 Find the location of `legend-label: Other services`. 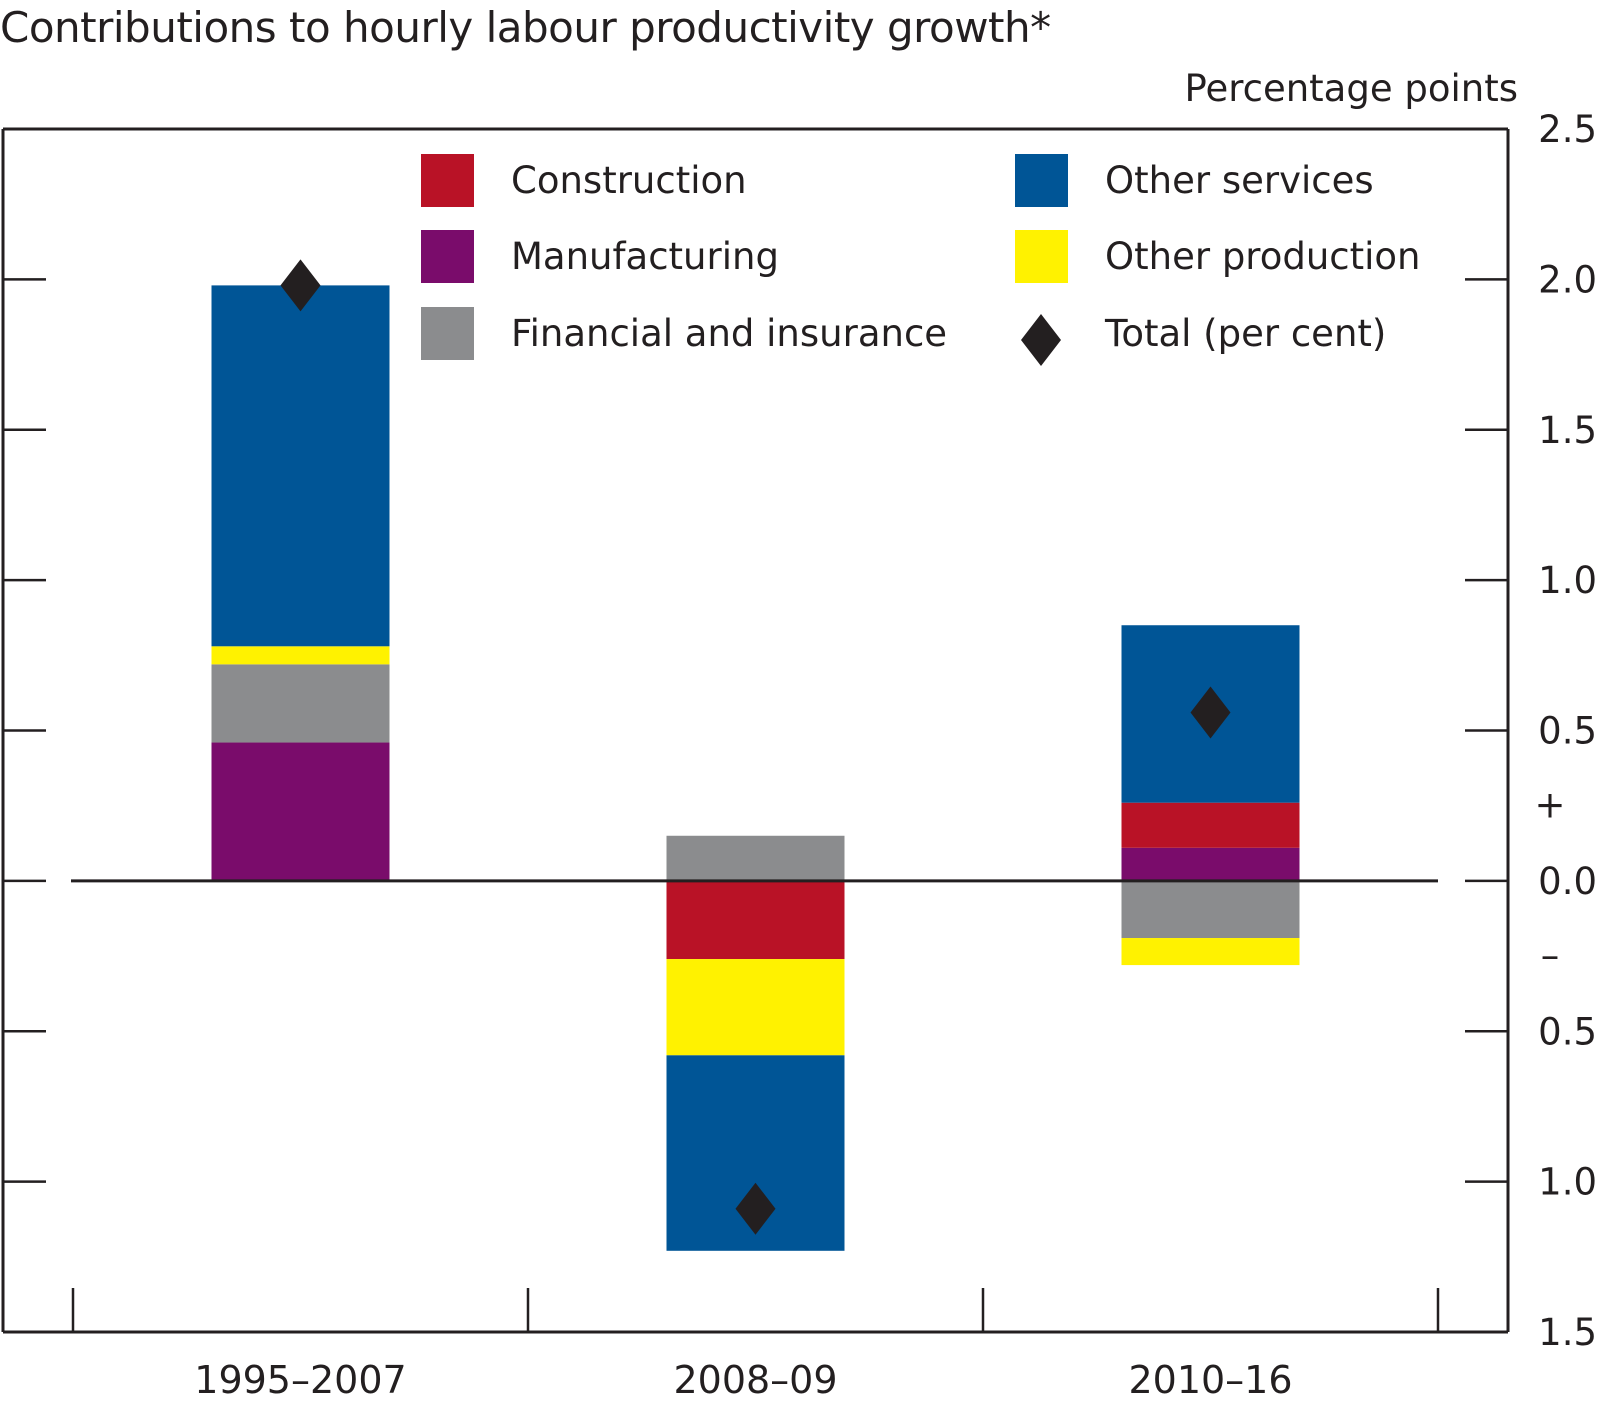

legend-label: Other services is located at coordinates (1239, 180).